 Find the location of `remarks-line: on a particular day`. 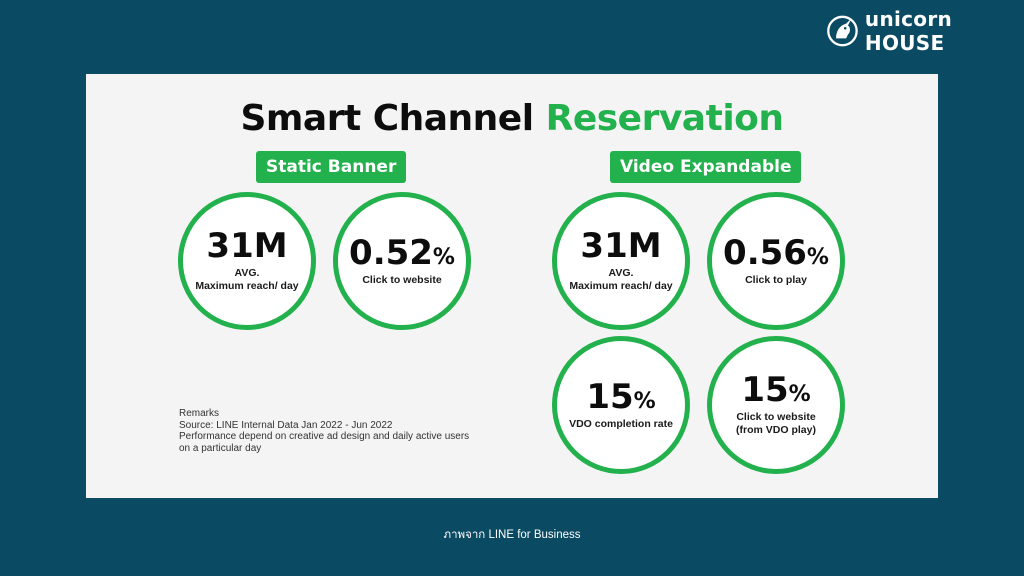

remarks-line: on a particular day is located at coordinates (220, 448).